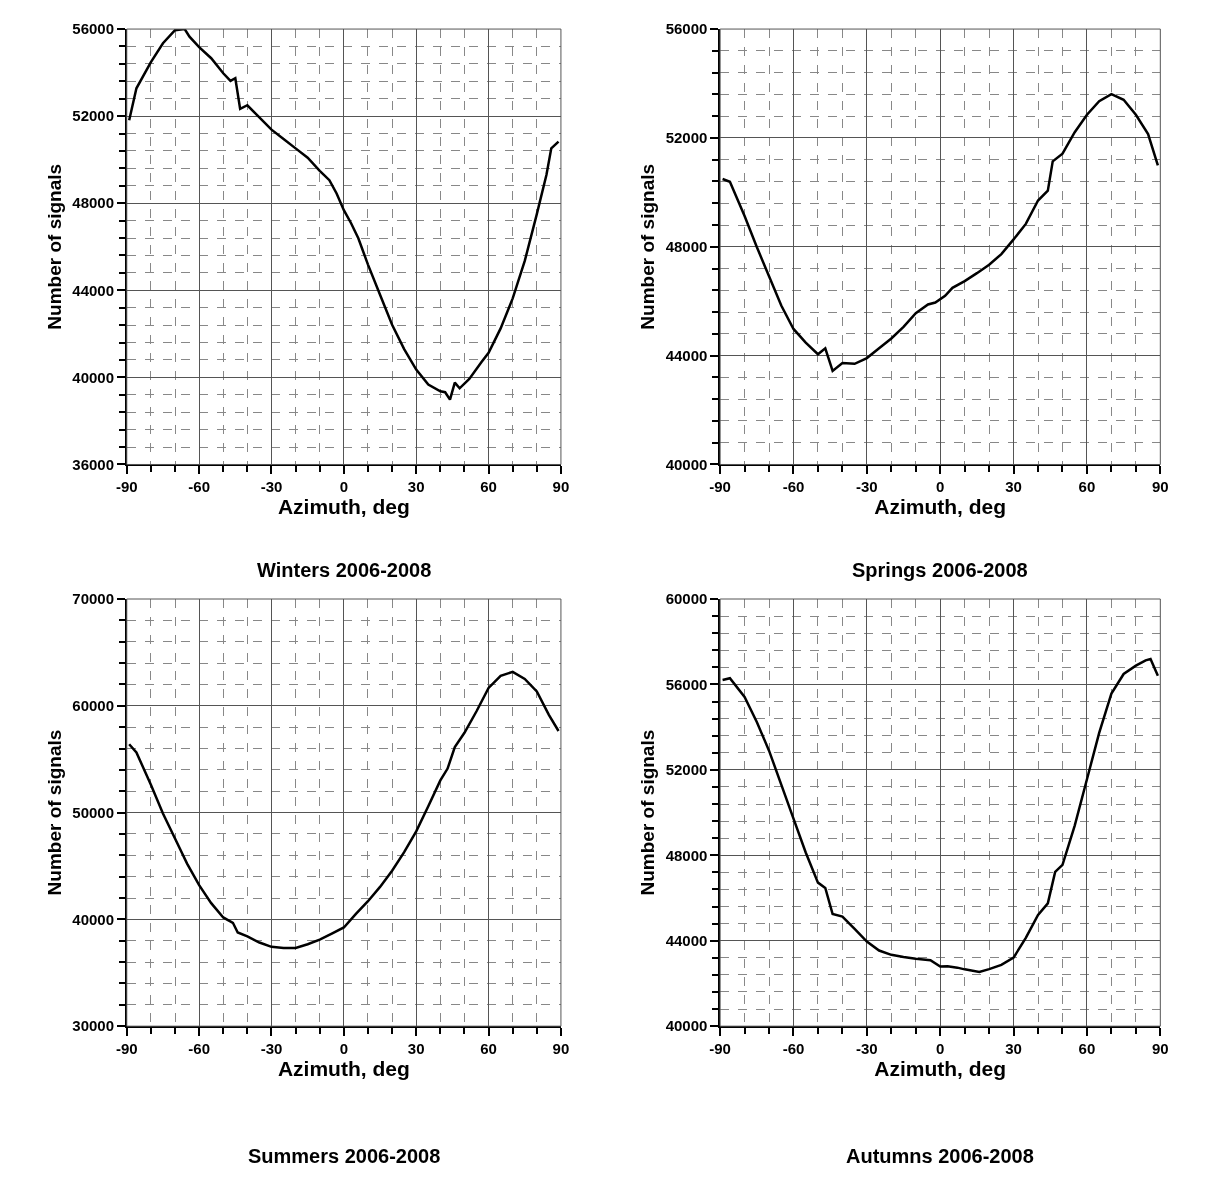  Describe the element at coordinates (344, 1156) in the screenshot. I see `text: Summers 2006-2008` at that location.